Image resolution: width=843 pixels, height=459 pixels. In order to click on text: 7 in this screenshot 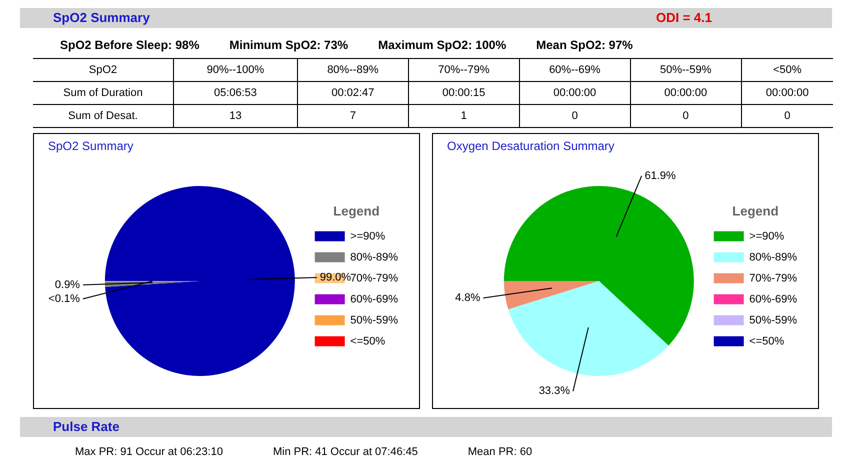, I will do `click(352, 116)`.